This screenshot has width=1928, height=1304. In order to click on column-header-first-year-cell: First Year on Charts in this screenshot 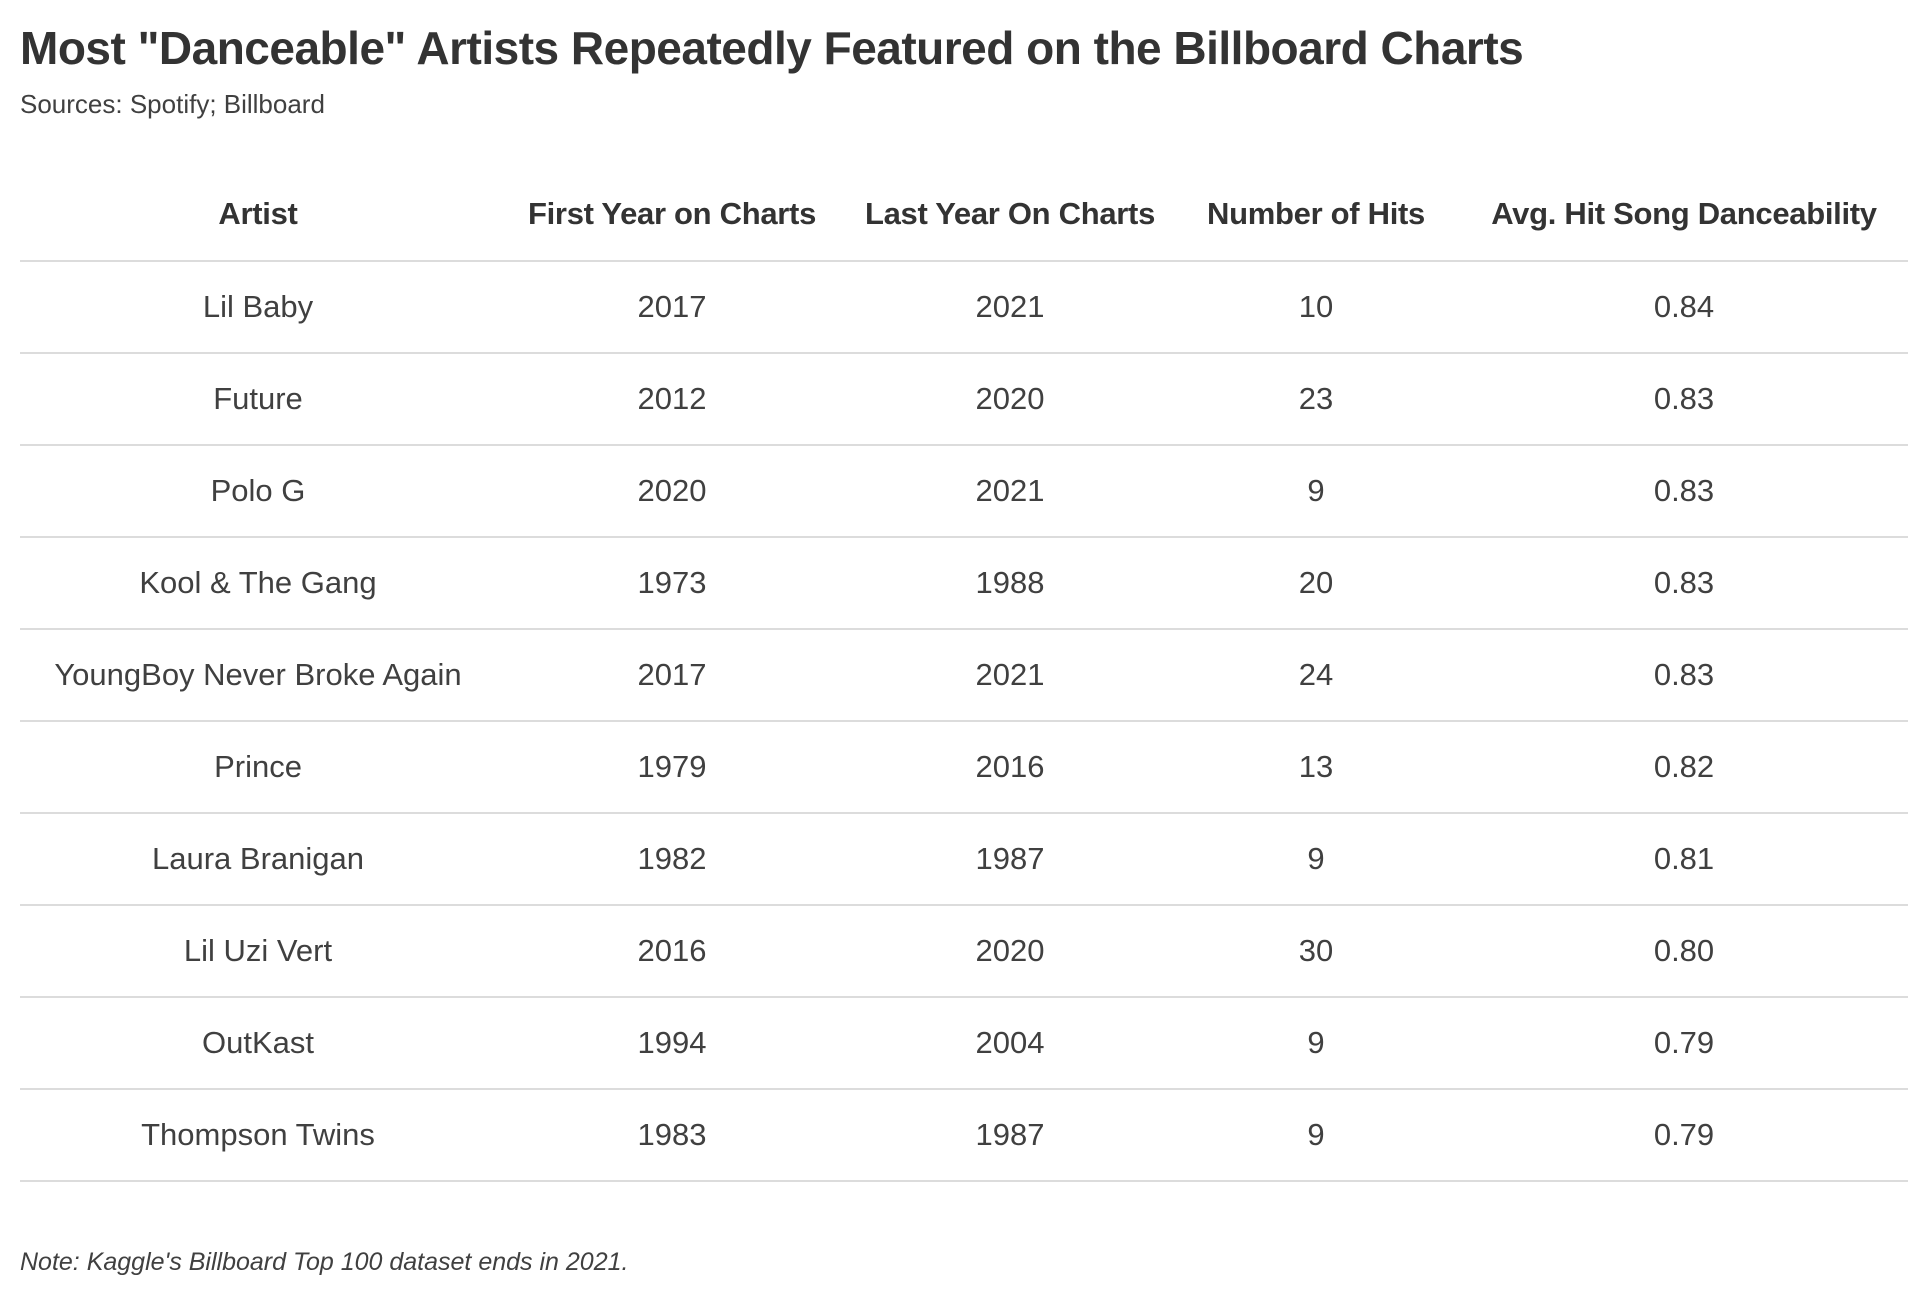, I will do `click(672, 214)`.